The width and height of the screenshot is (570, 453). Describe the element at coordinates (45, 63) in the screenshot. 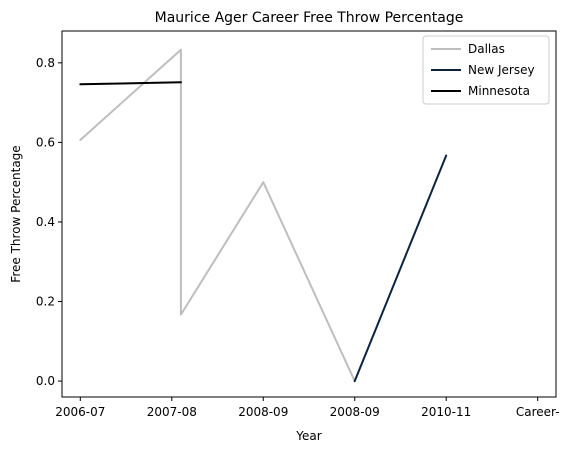

I see `y-tick-label: 0.8` at that location.